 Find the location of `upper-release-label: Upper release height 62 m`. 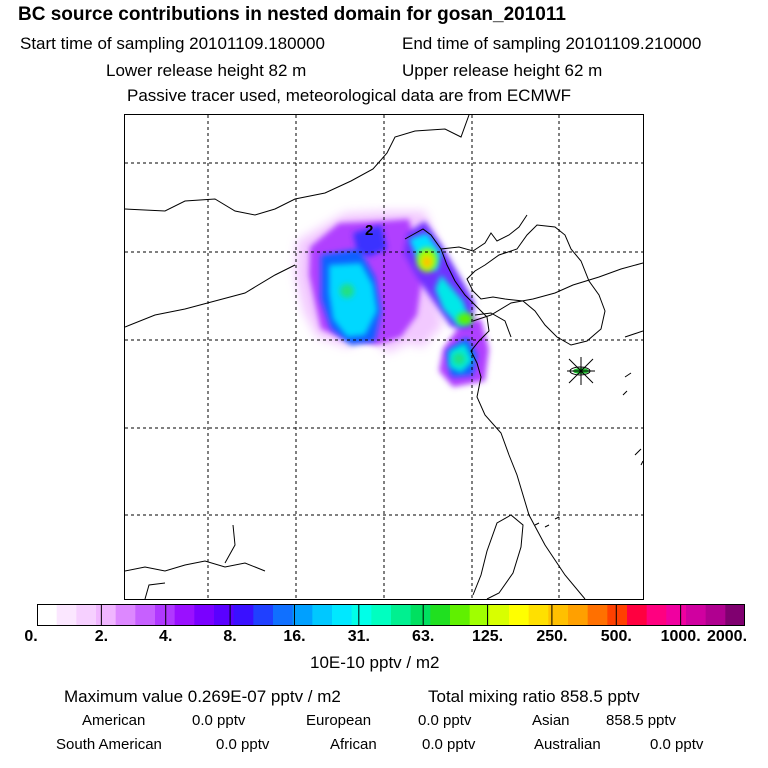

upper-release-label: Upper release height 62 m is located at coordinates (502, 70).